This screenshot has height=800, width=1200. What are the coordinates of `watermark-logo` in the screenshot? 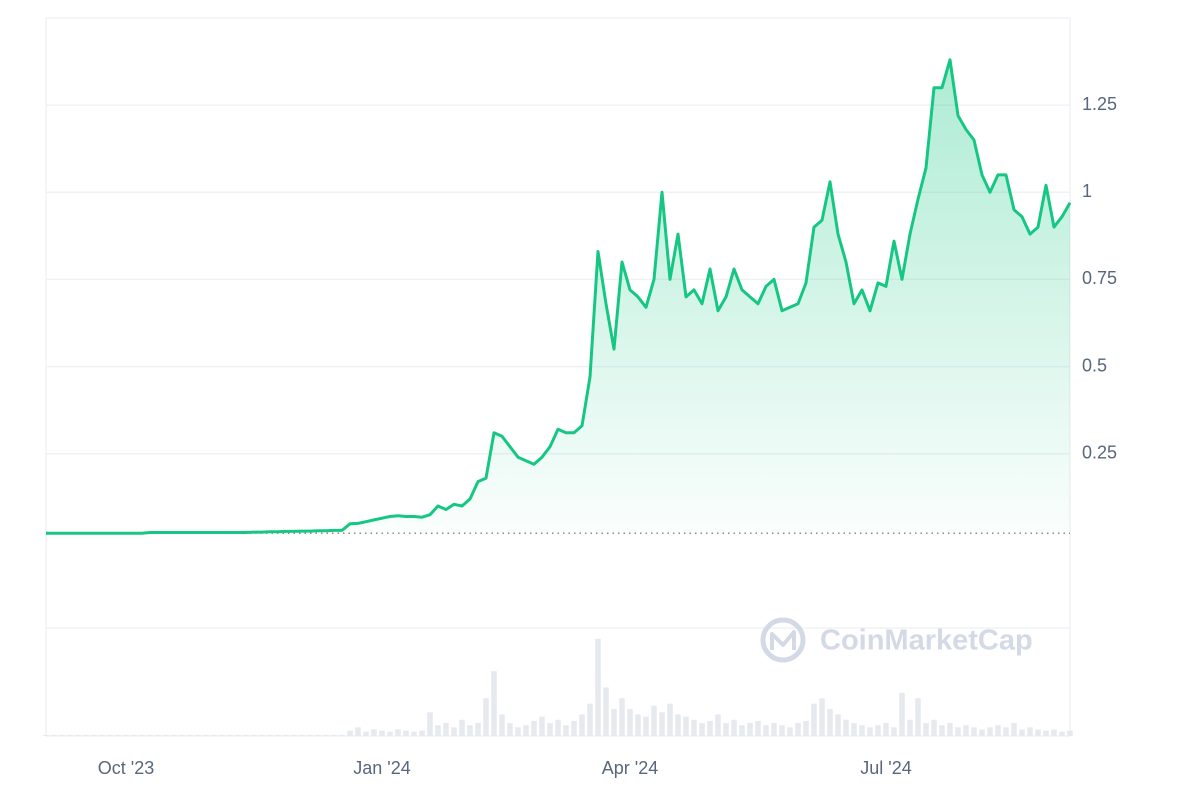 It's located at (783, 640).